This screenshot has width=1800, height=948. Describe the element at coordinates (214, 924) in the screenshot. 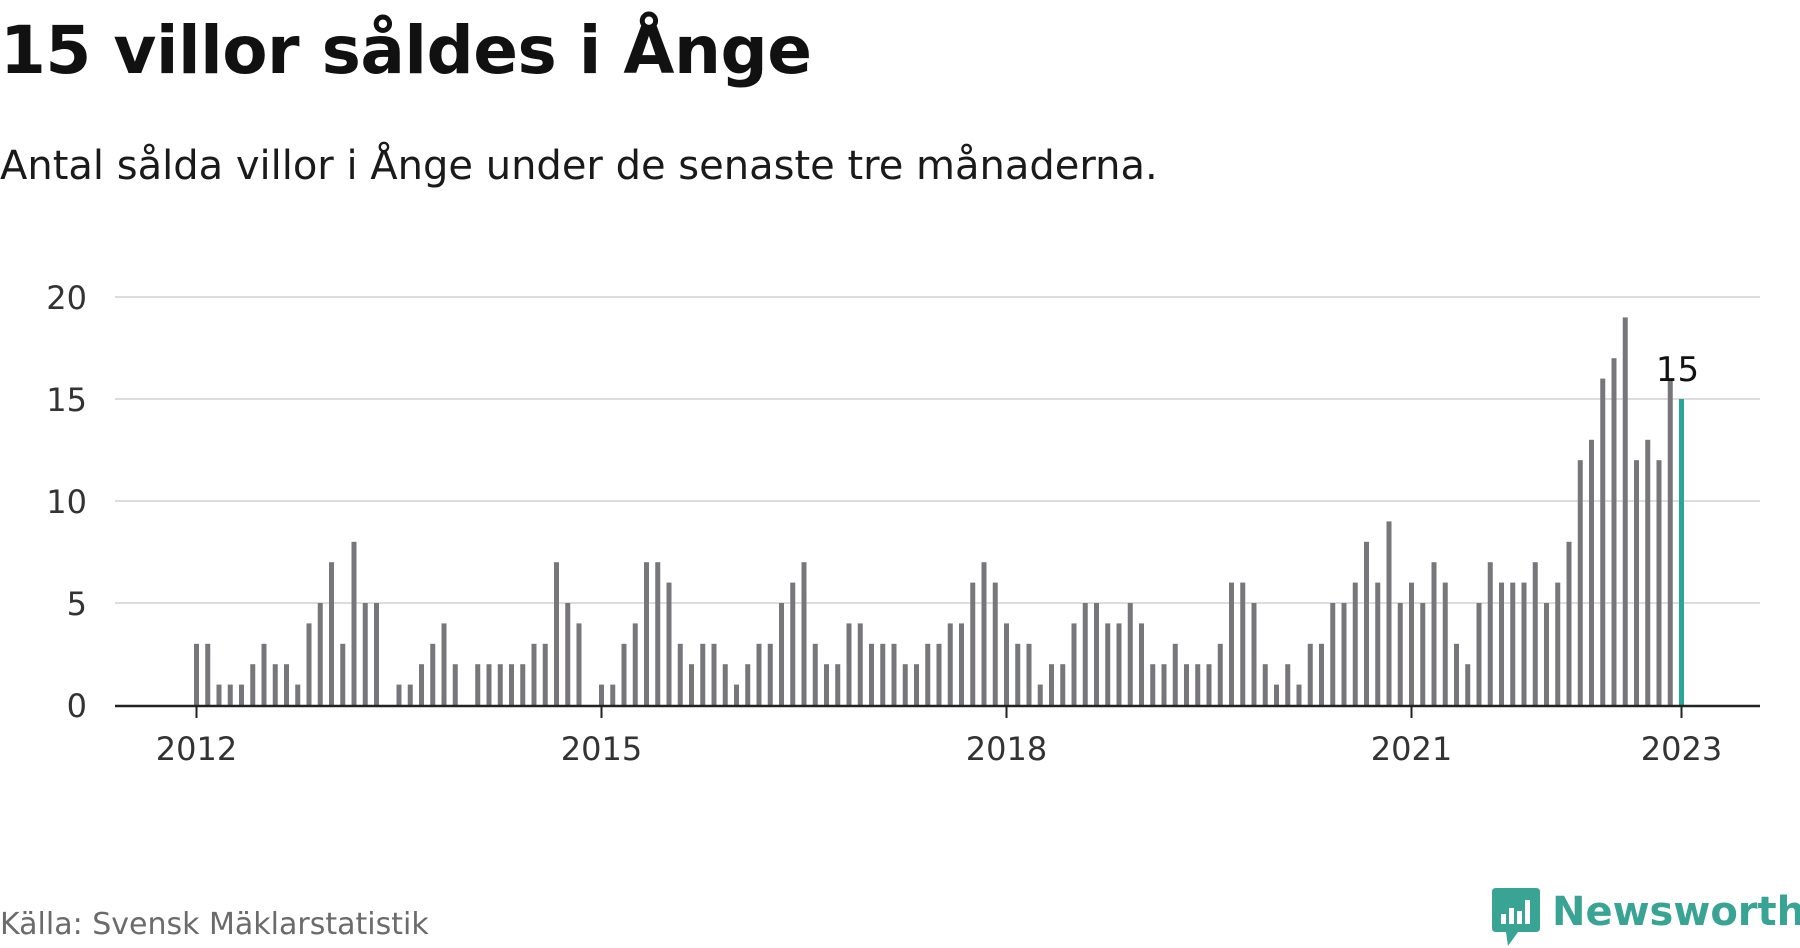

I see `source-note: Källa: Svensk Mäklarstatistik` at that location.